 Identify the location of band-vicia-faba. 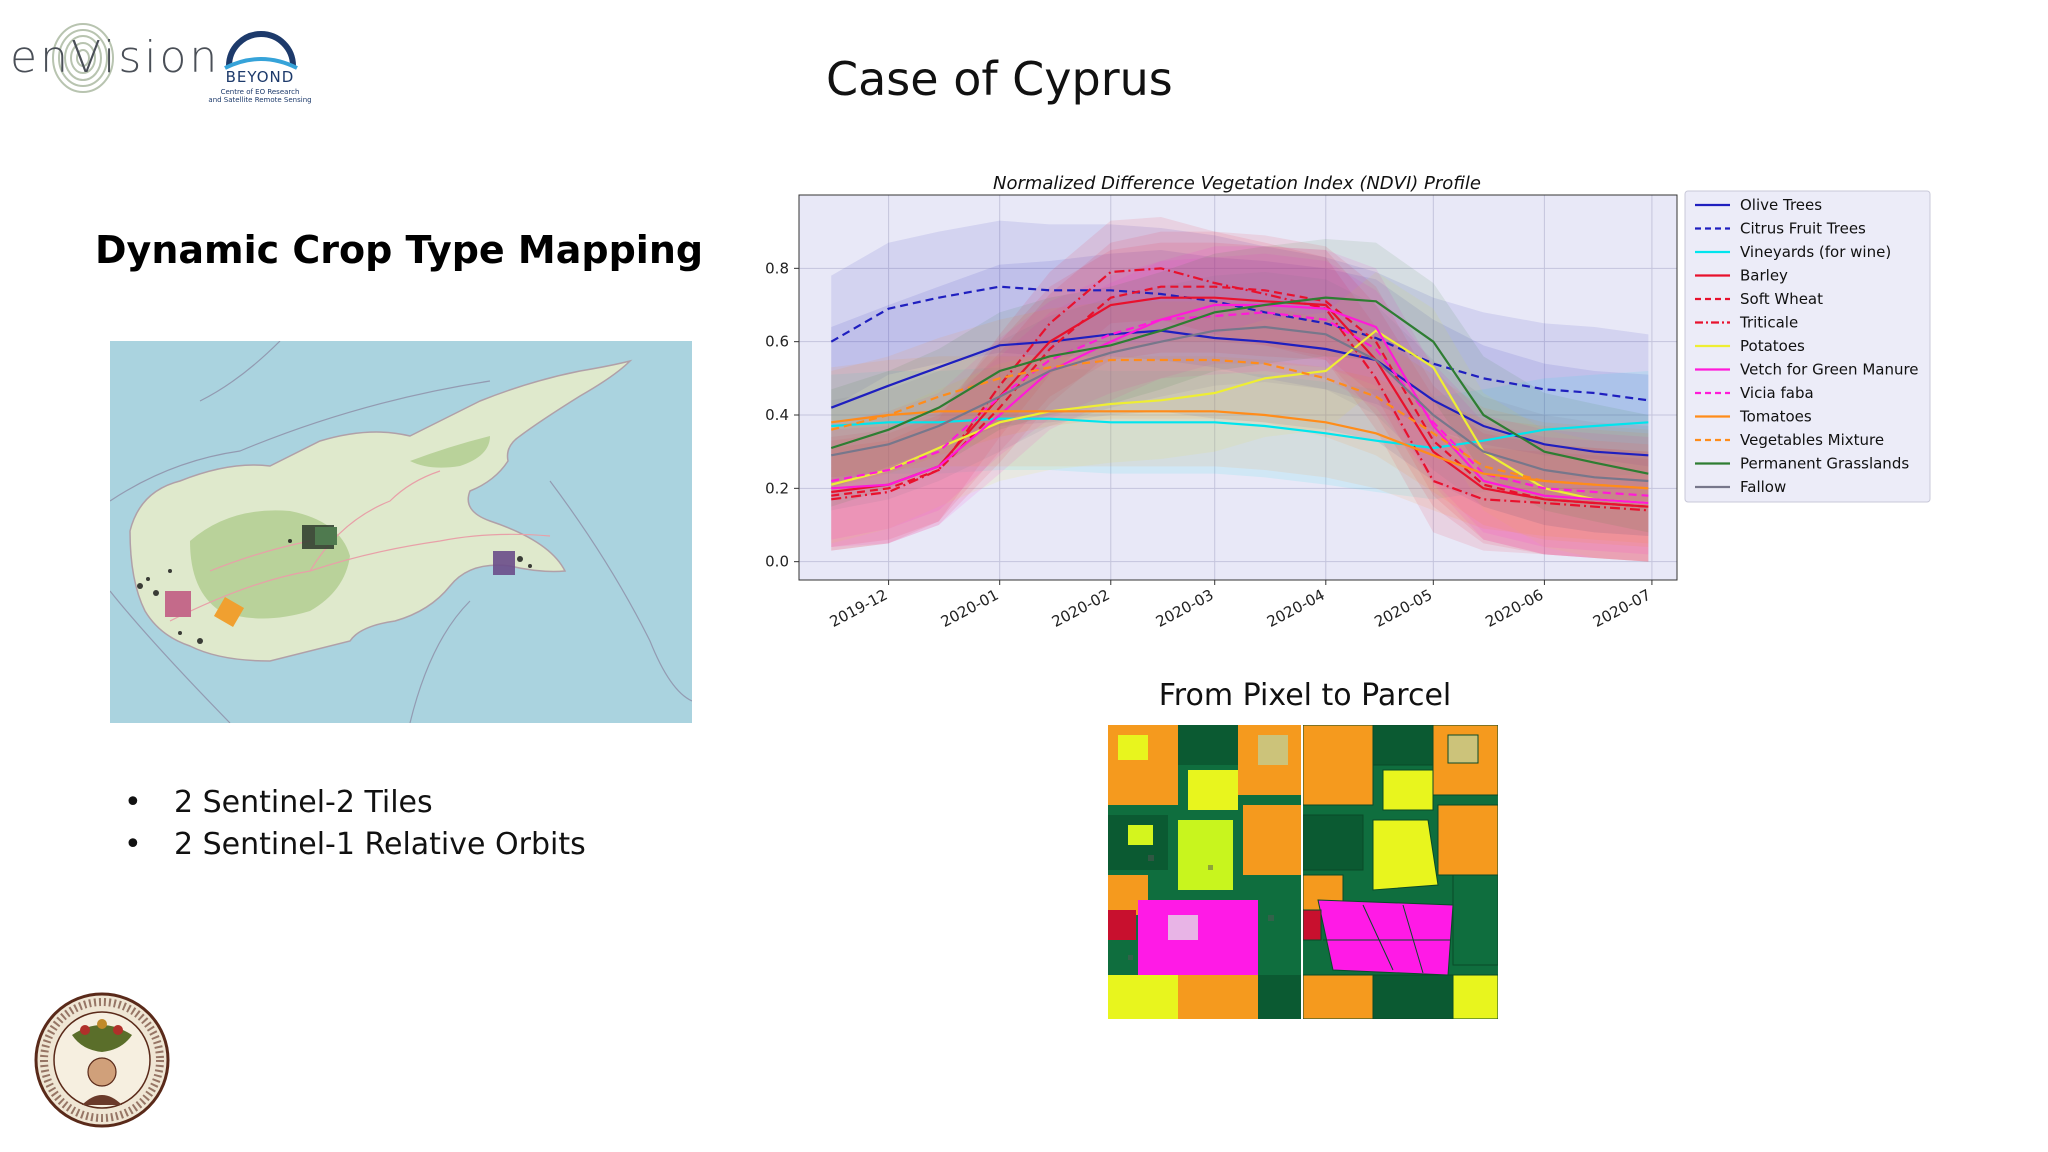
(1240, 404).